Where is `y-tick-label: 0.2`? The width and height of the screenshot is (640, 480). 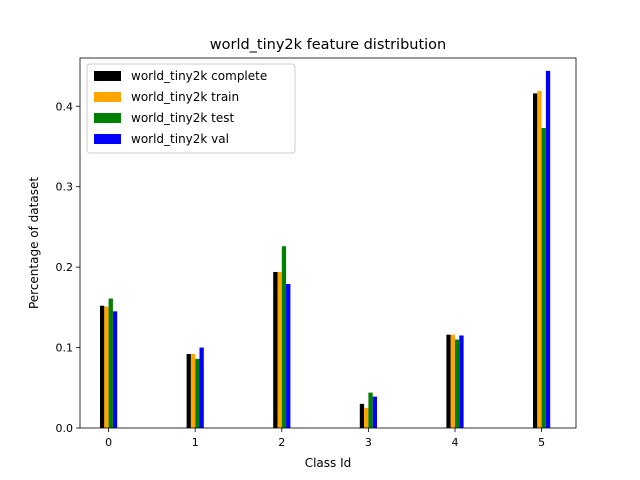 y-tick-label: 0.2 is located at coordinates (65, 267).